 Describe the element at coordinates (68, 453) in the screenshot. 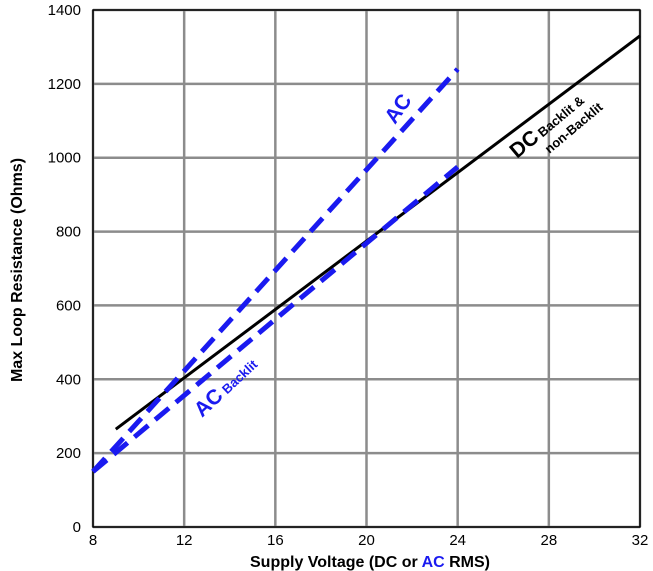

I see `y-tick-label: 200` at that location.